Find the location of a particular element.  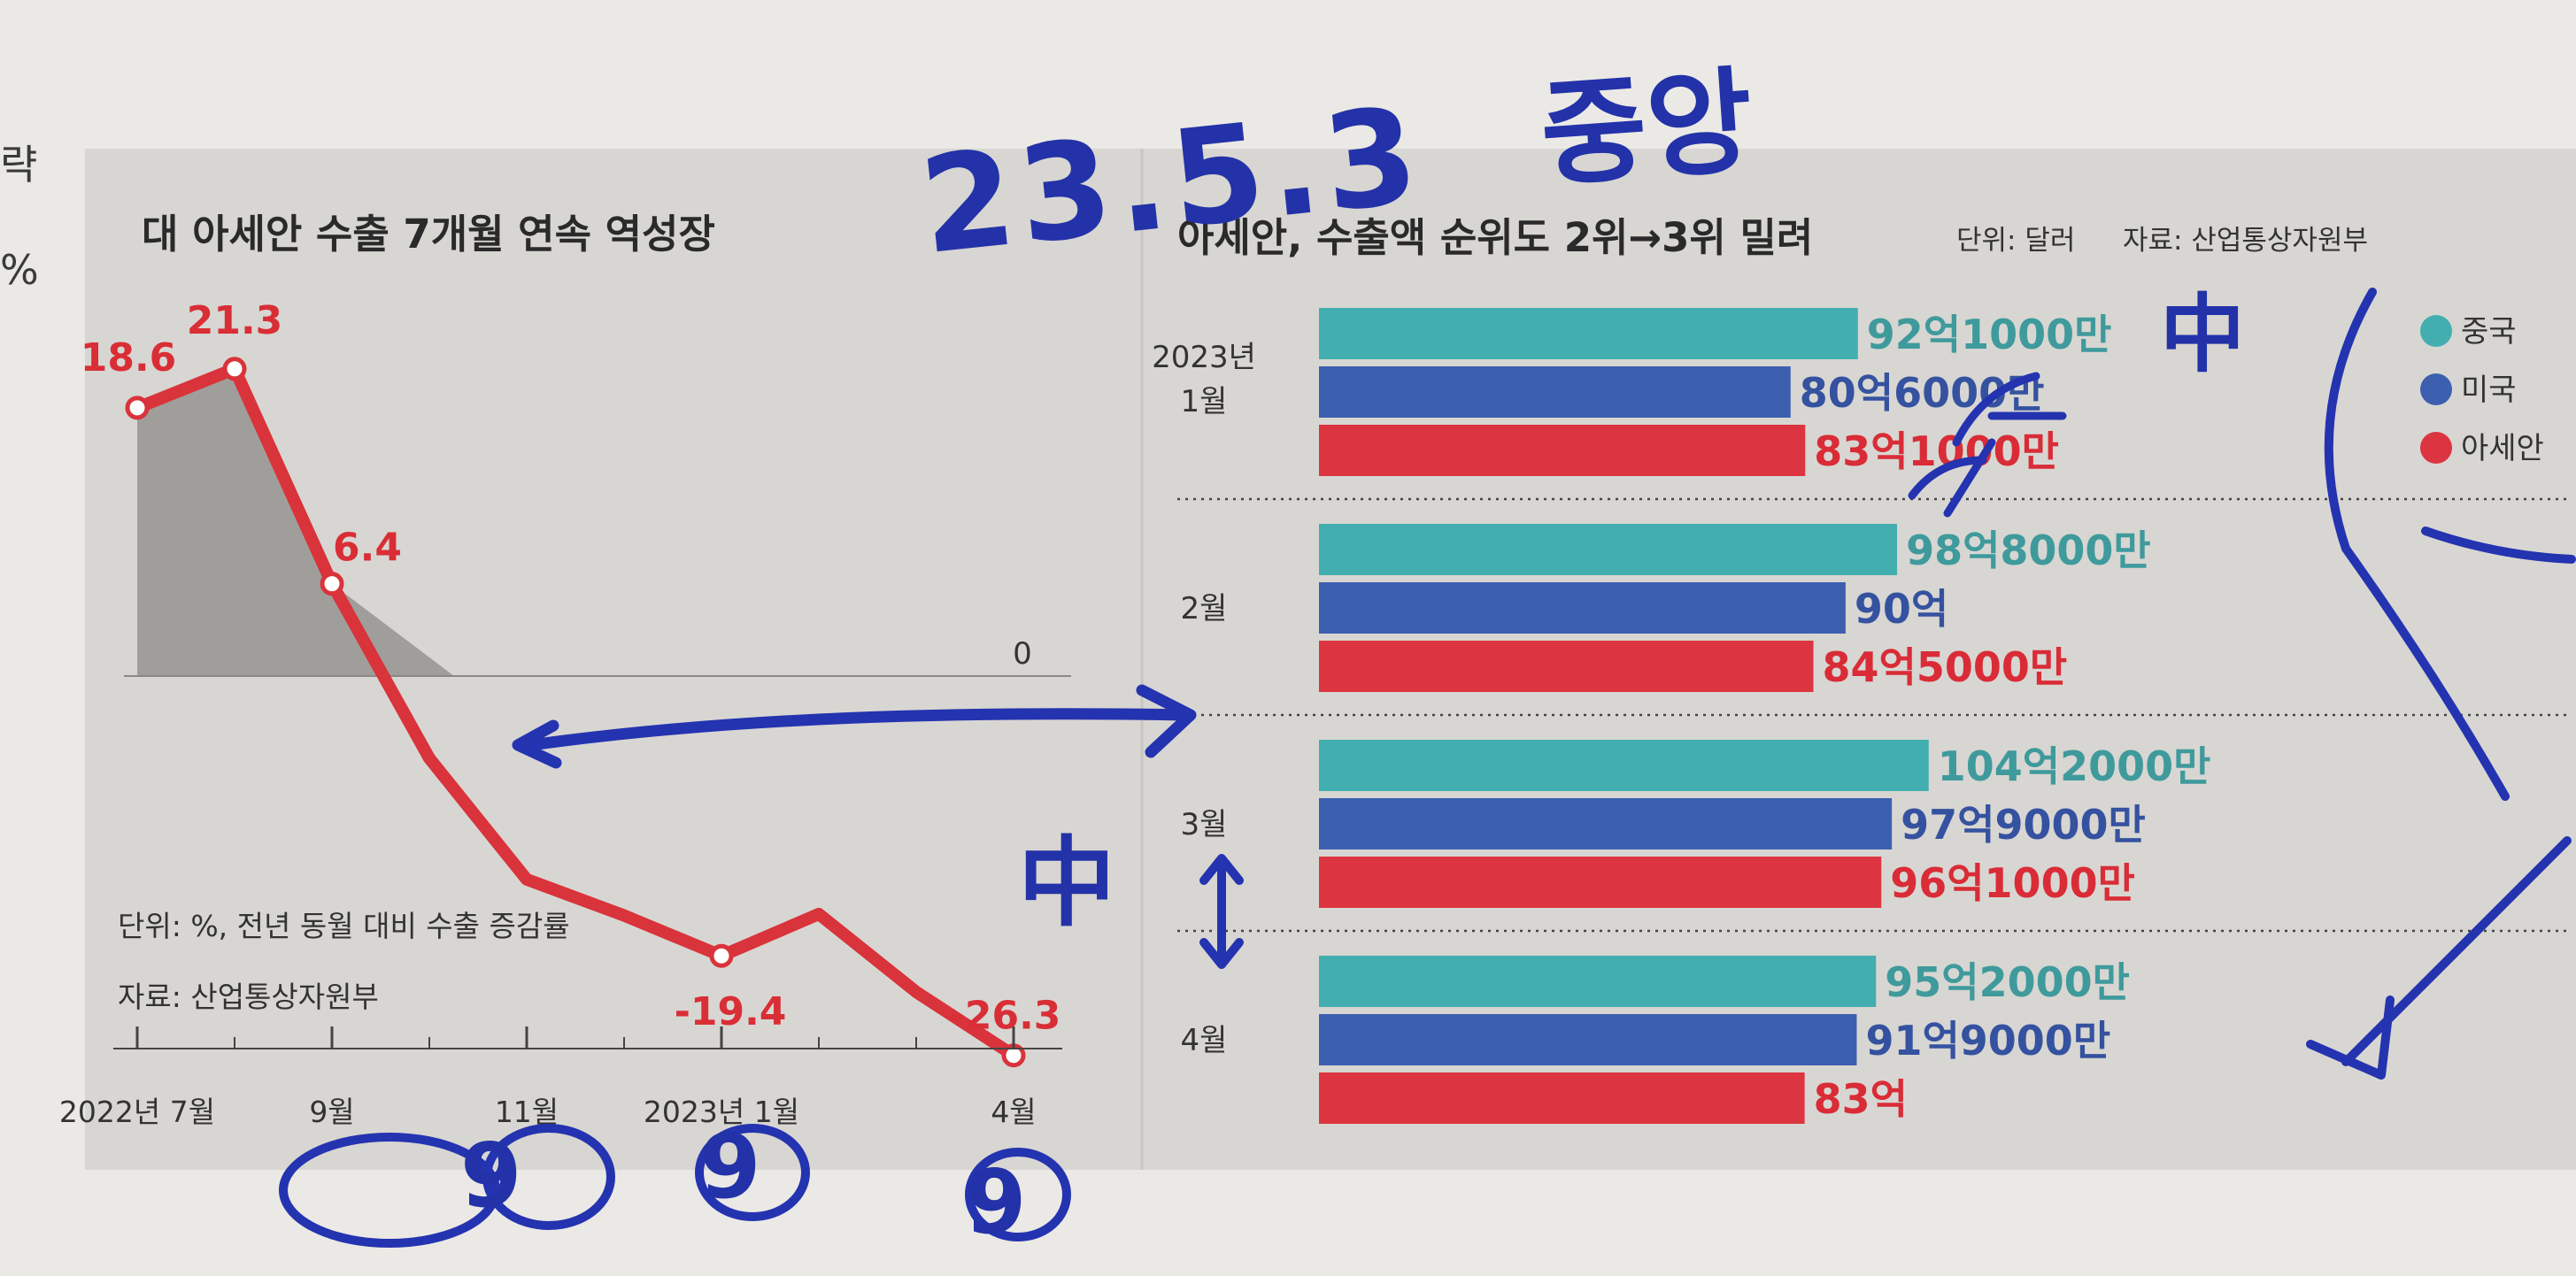

point-label: 21.3 is located at coordinates (235, 321).